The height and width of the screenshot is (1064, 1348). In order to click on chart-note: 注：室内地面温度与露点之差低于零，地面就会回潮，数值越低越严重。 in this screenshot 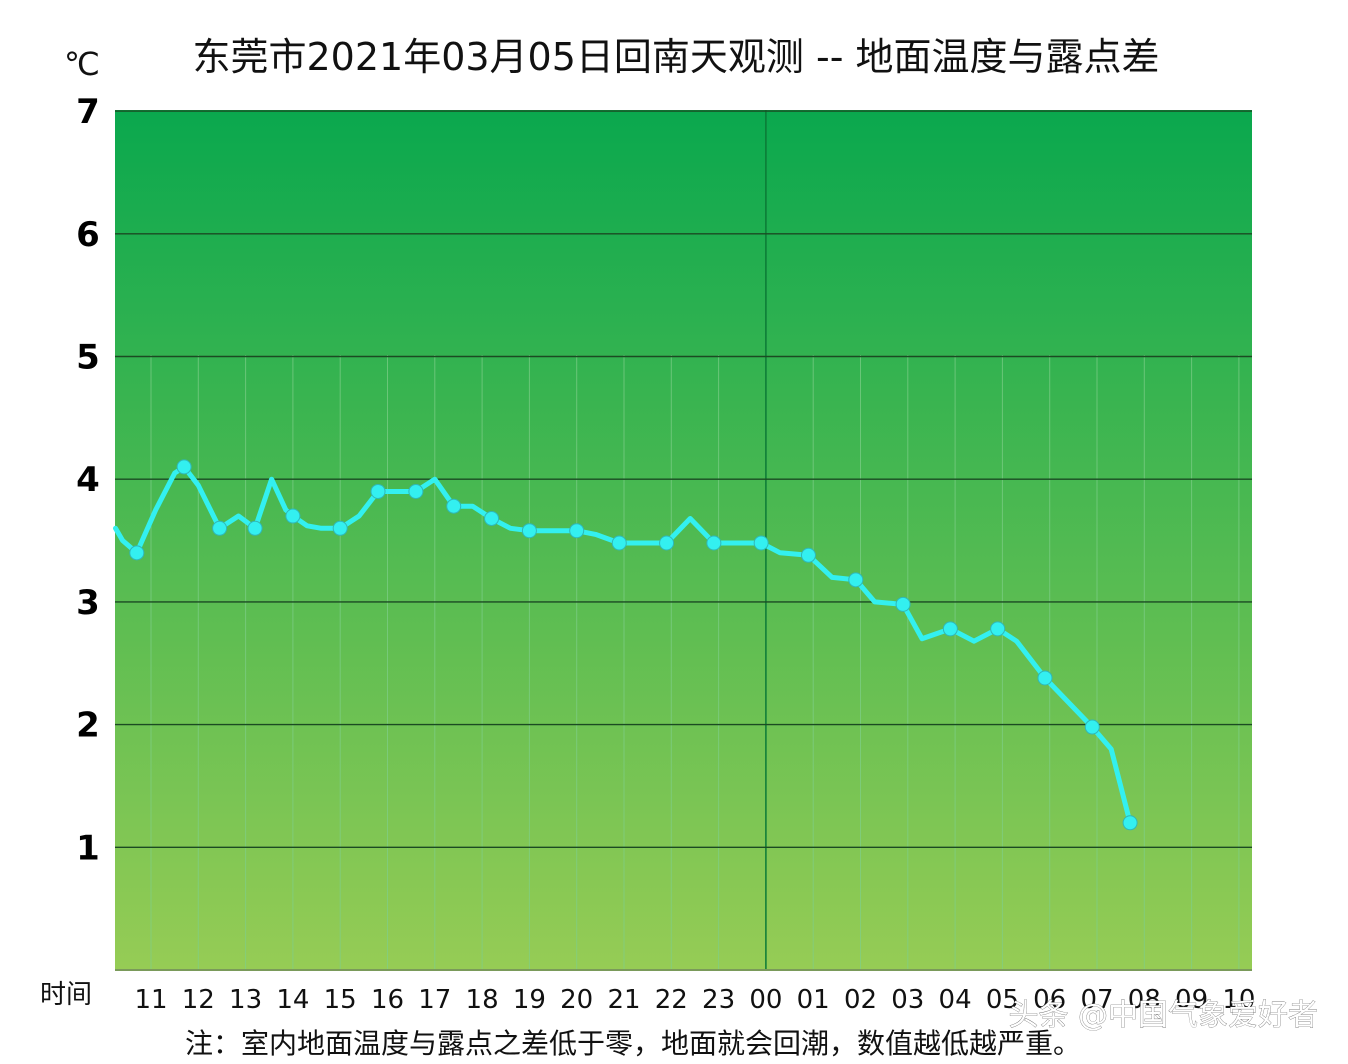, I will do `click(633, 1043)`.